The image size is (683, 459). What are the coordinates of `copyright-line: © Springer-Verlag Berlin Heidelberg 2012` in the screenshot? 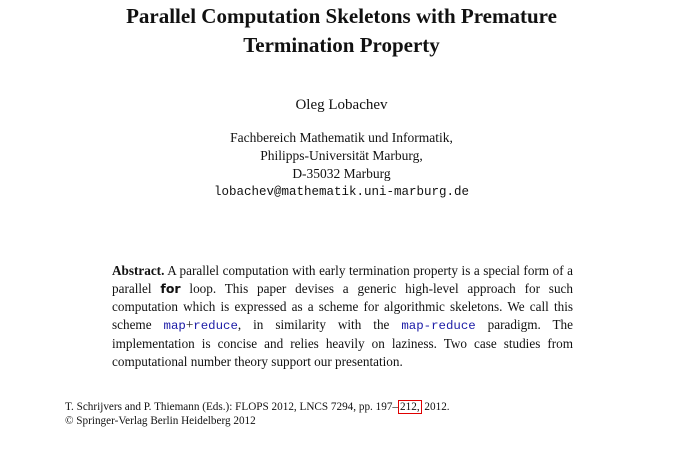 It's located at (160, 421).